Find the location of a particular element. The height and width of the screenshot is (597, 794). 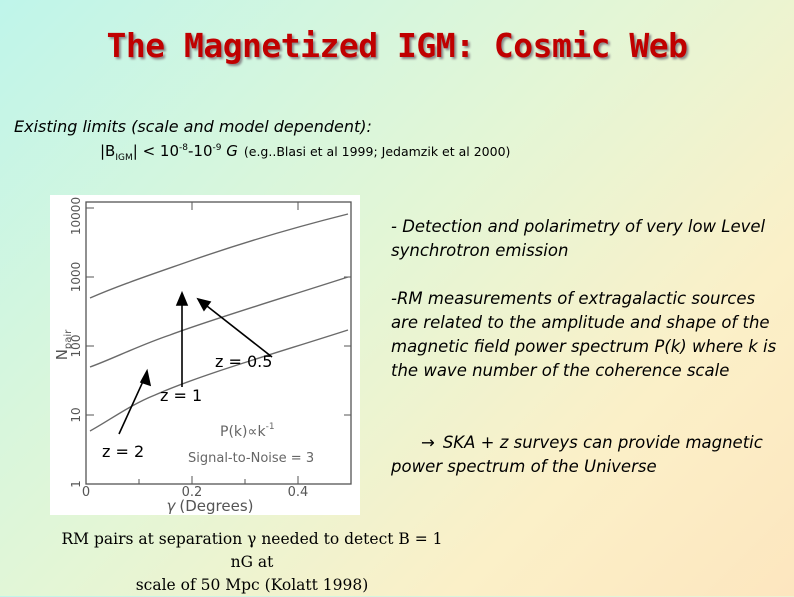

b-prefix: |B is located at coordinates (108, 151).